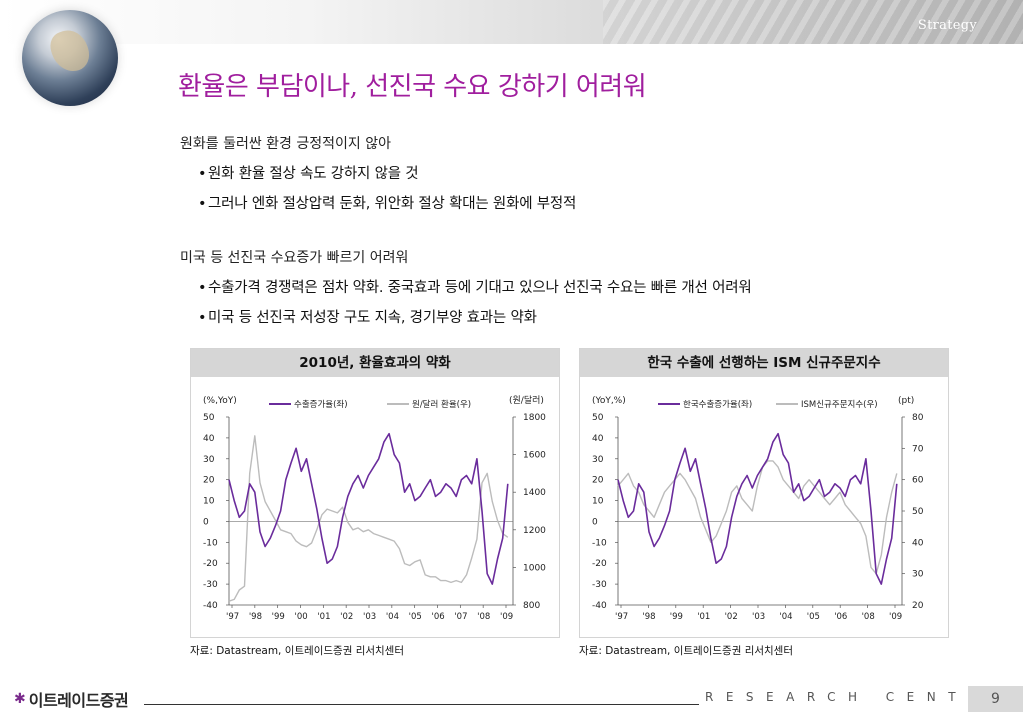 This screenshot has height=723, width=1023. I want to click on footer-logo: ✱ 이트레이드증권, so click(71, 699).